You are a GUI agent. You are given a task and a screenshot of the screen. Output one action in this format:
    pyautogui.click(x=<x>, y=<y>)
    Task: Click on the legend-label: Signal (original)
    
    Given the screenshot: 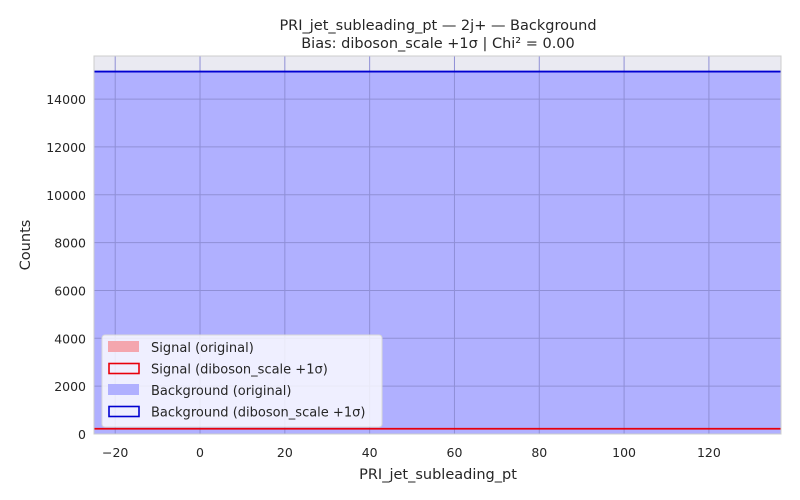 What is the action you would take?
    pyautogui.click(x=202, y=348)
    